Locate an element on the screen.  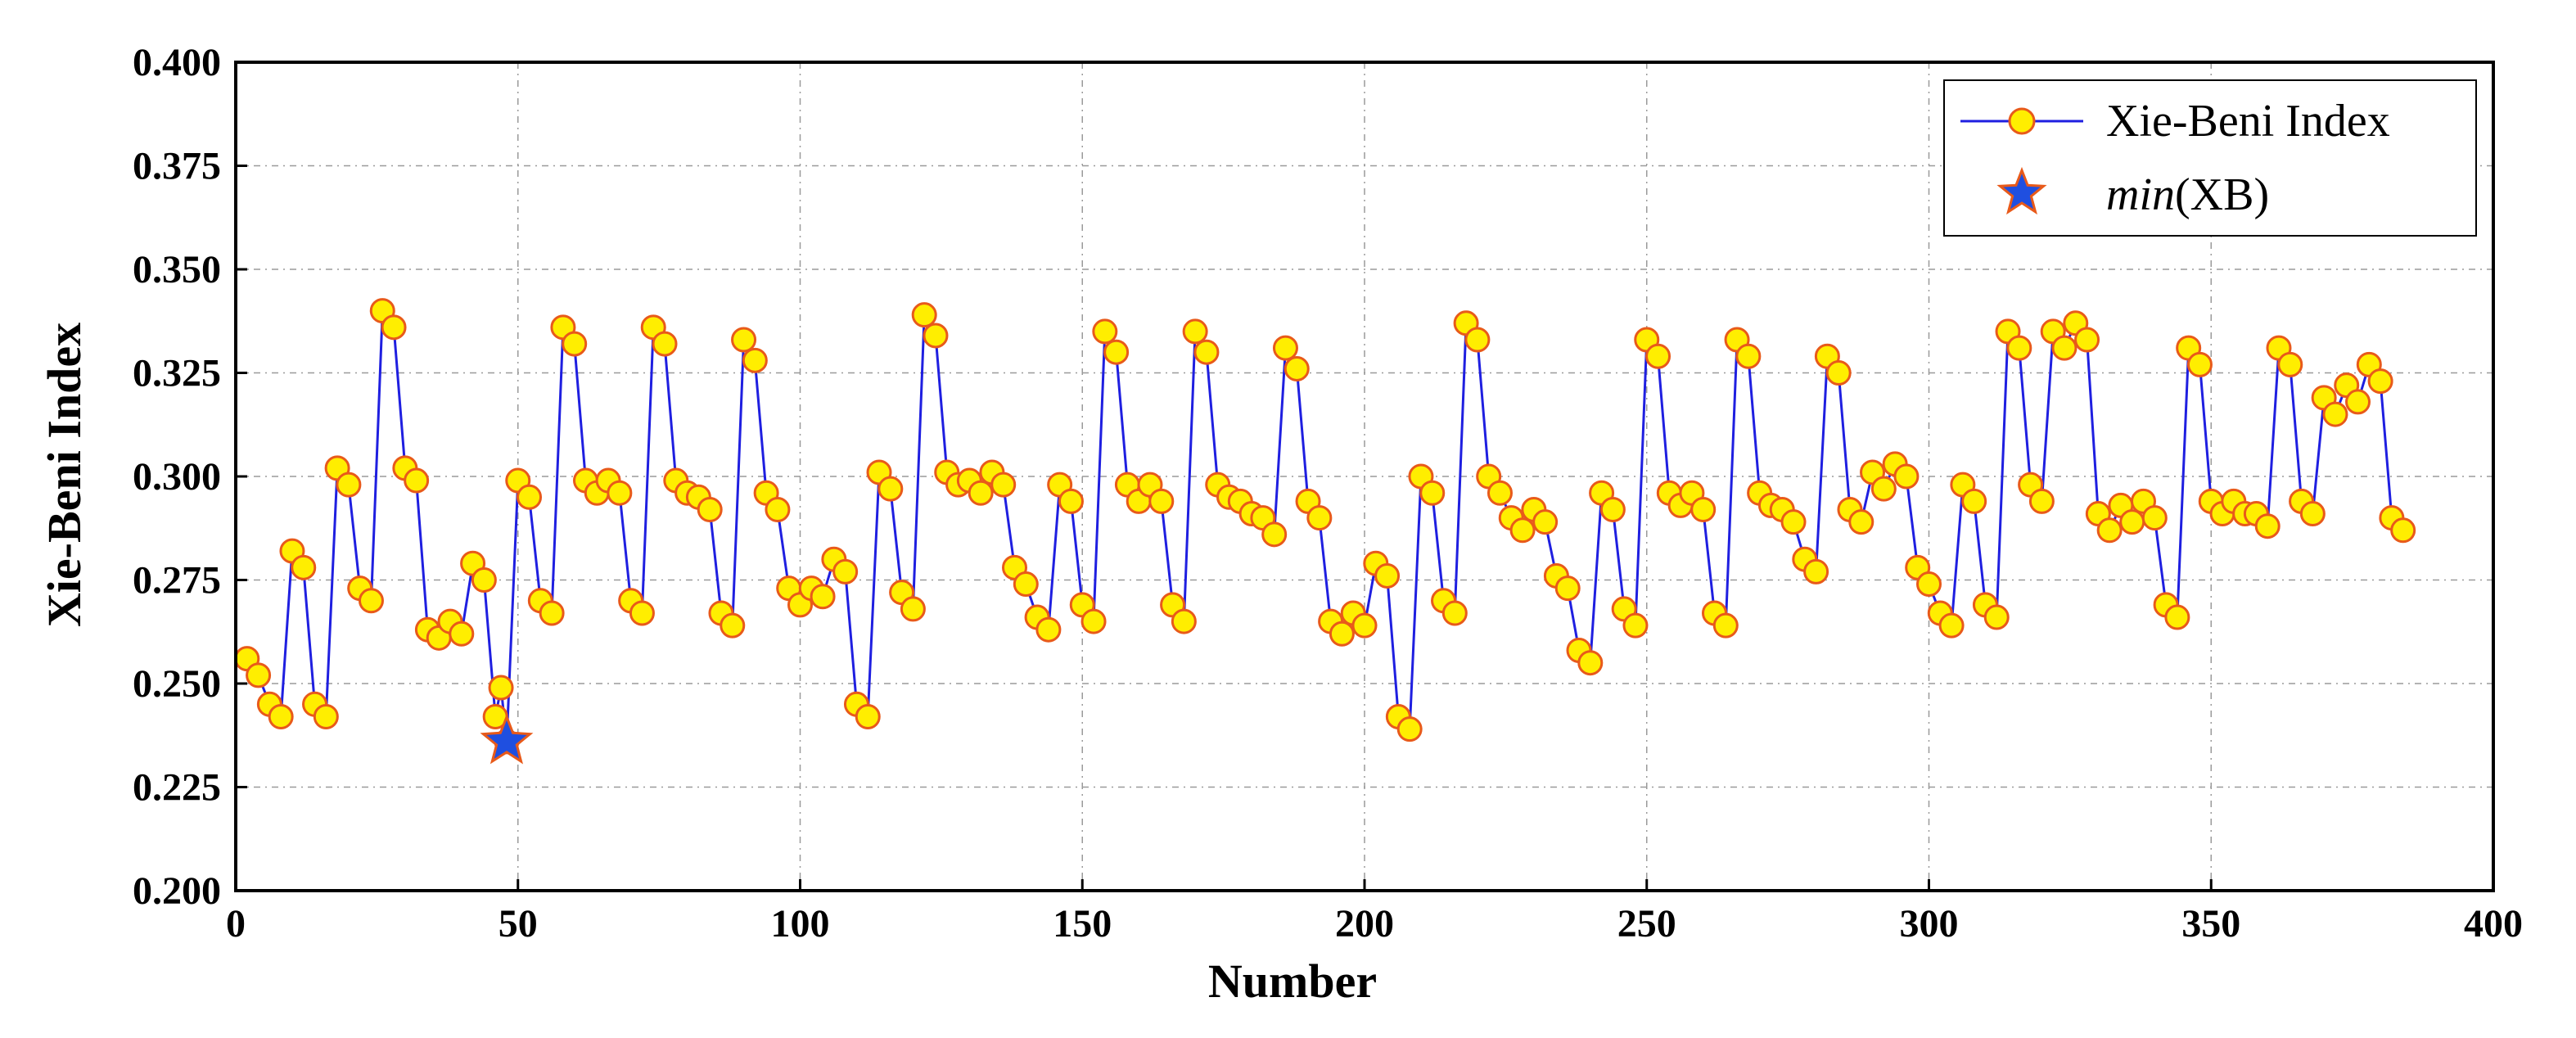
legend-star-shape is located at coordinates (2021, 191).